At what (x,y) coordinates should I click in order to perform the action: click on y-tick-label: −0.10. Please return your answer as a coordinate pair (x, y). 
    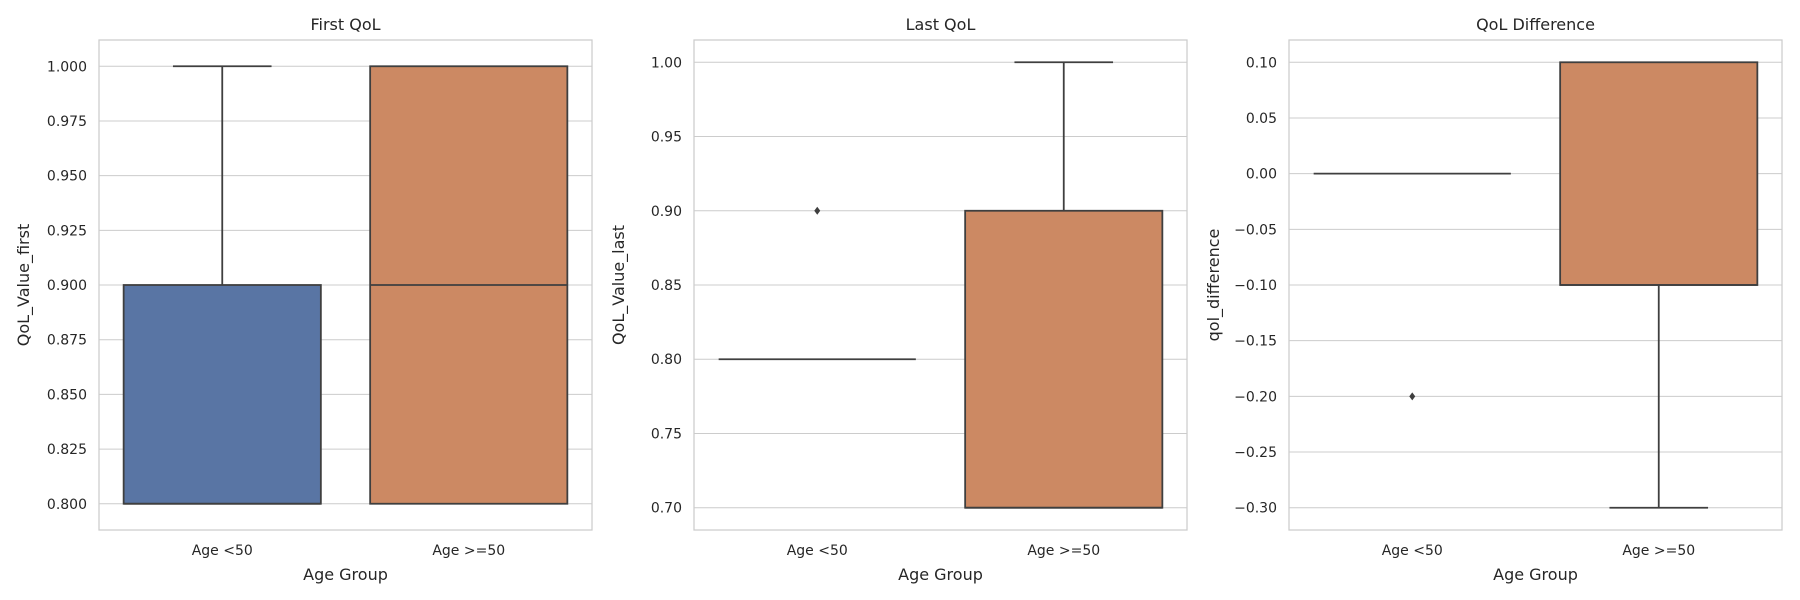
    Looking at the image, I should click on (1255, 286).